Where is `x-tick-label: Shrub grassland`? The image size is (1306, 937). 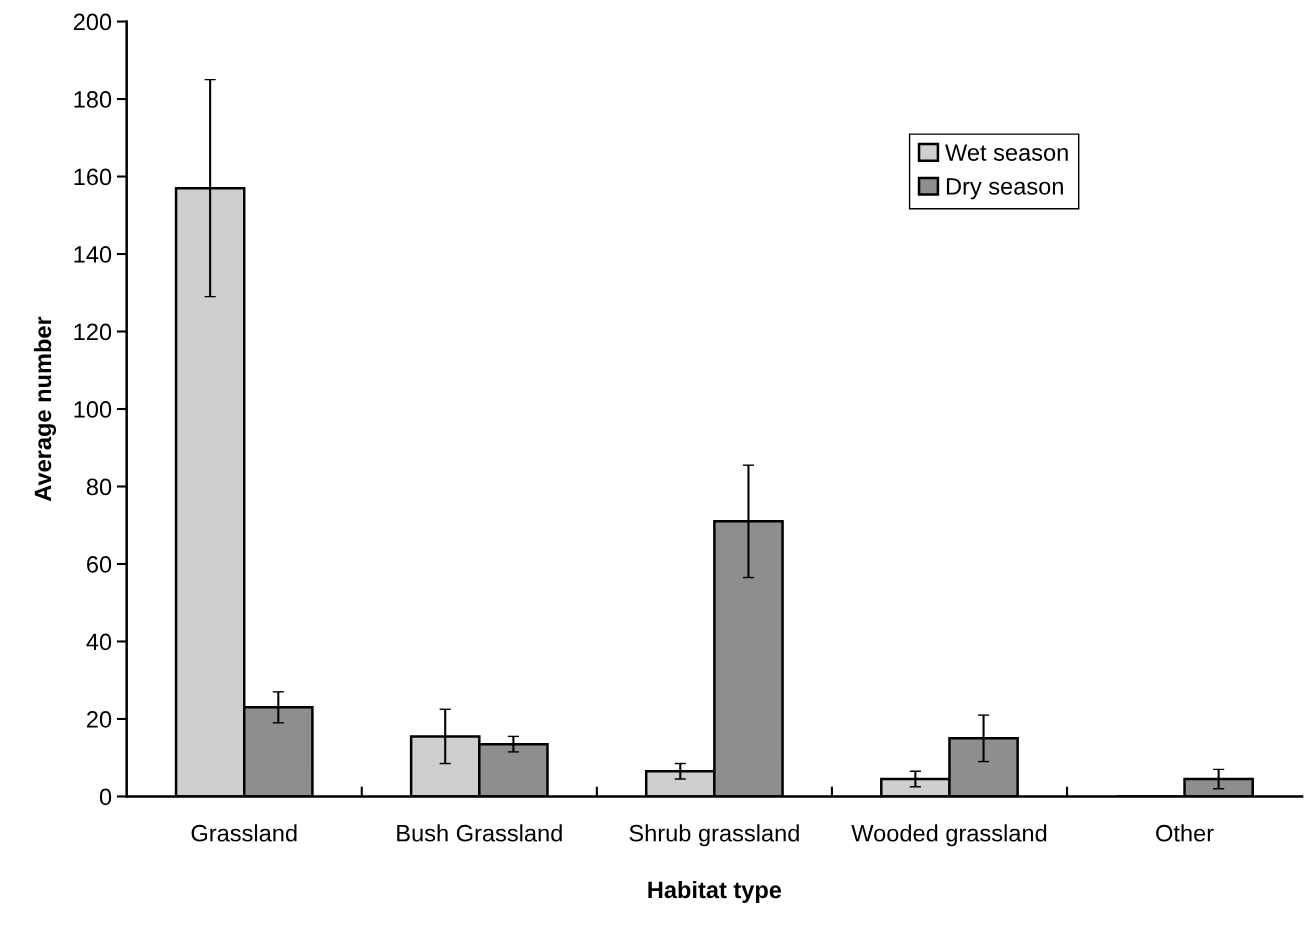
x-tick-label: Shrub grassland is located at coordinates (714, 835).